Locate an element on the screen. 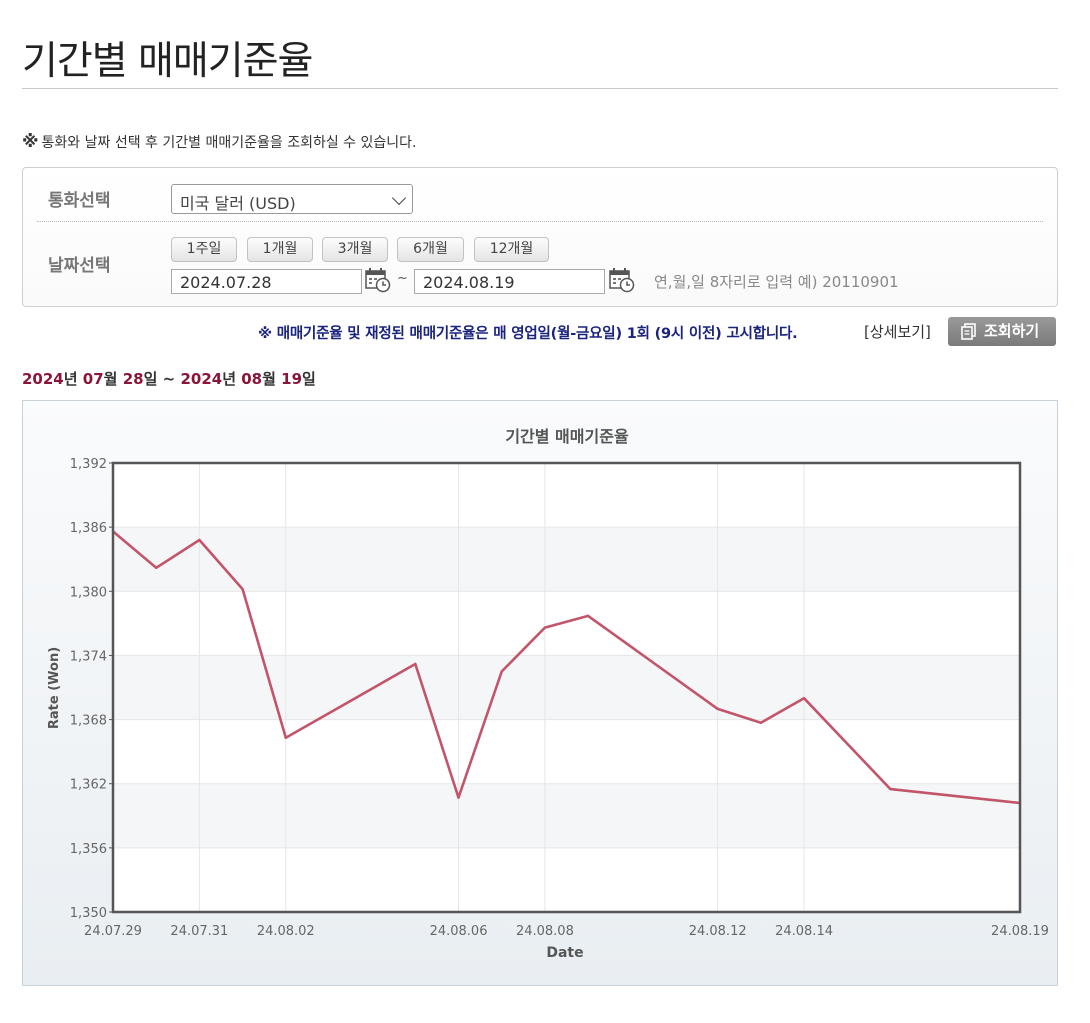 This screenshot has height=1023, width=1090. title-divider is located at coordinates (540, 88).